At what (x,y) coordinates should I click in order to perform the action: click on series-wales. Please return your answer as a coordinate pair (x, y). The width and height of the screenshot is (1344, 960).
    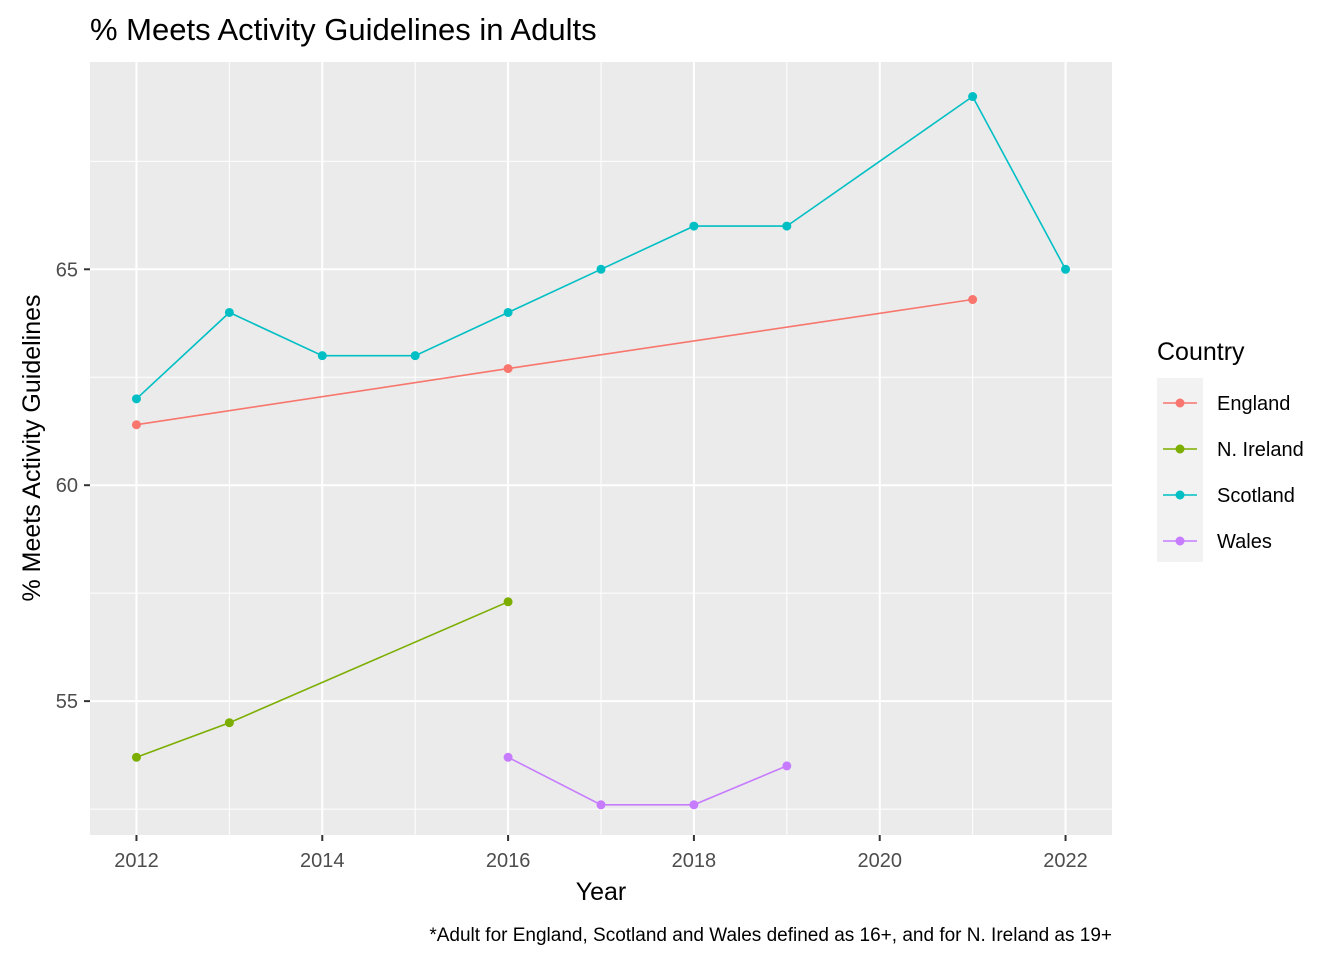
    Looking at the image, I should click on (647, 781).